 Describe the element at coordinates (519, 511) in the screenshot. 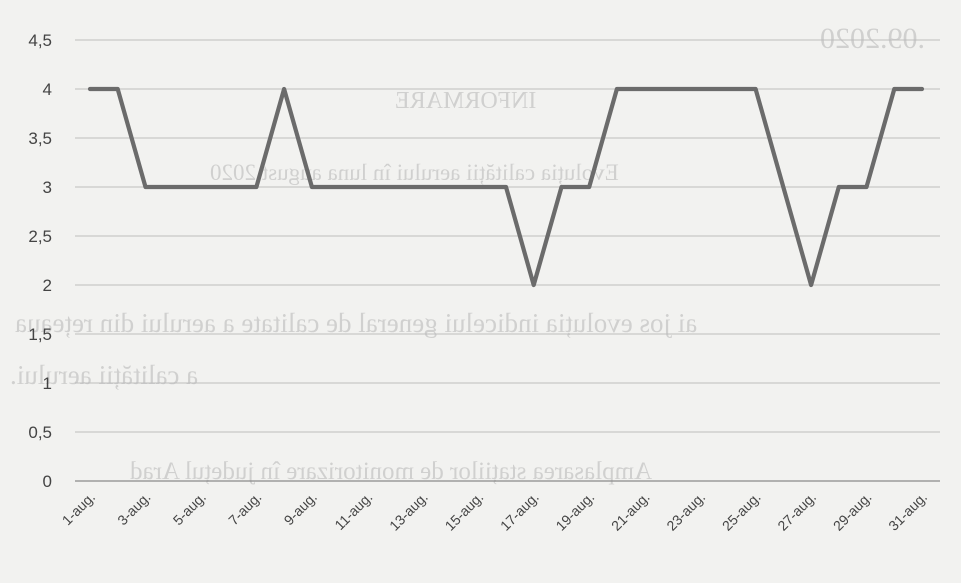

I see `x-tick-label: 17-aug.` at that location.